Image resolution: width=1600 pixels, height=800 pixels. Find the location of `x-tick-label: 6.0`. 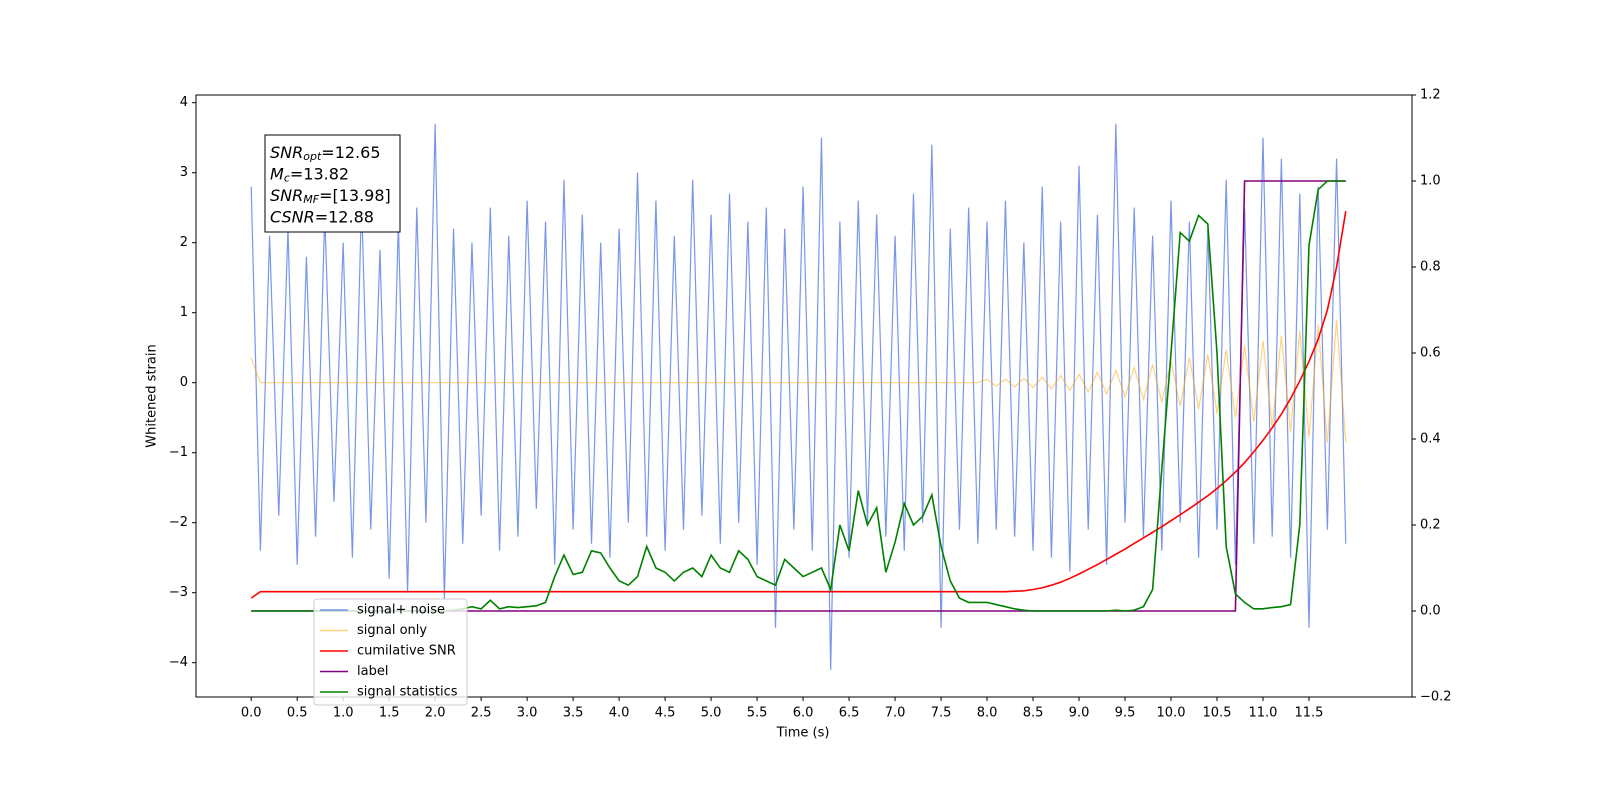

x-tick-label: 6.0 is located at coordinates (803, 713).